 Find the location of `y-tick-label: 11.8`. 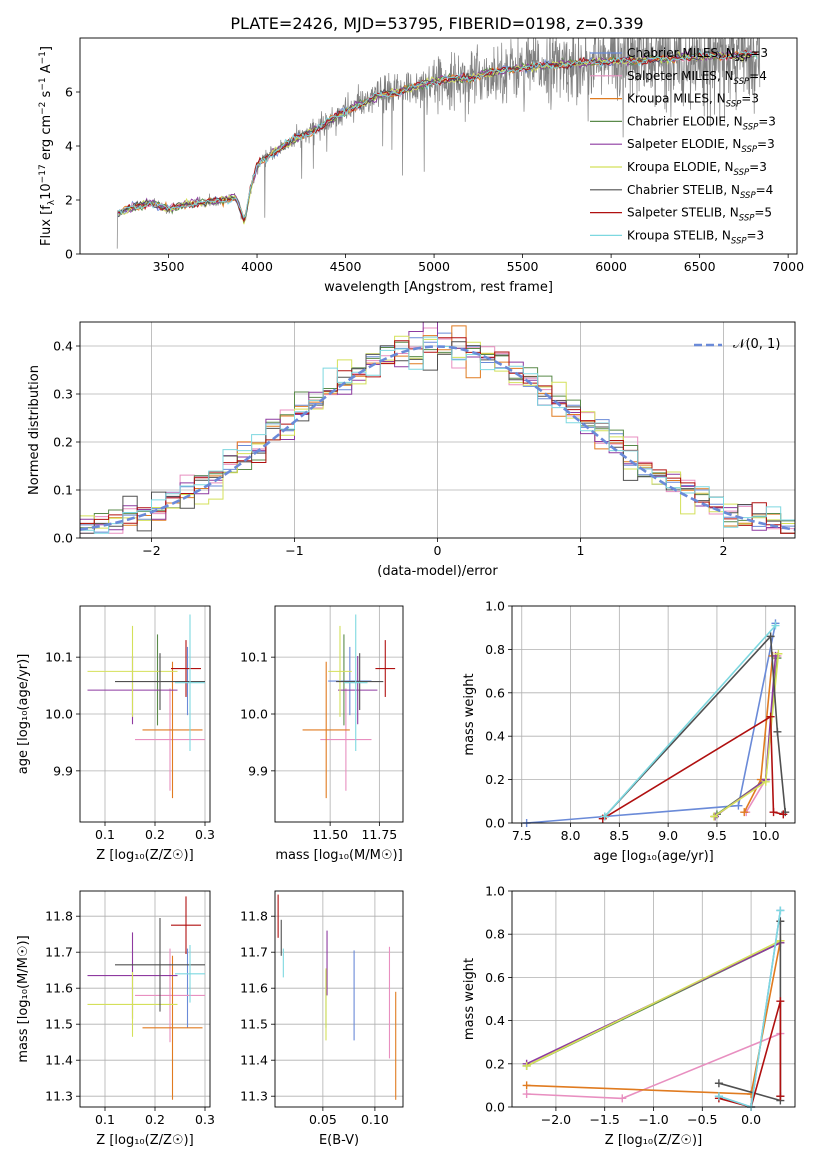

y-tick-label: 11.8 is located at coordinates (254, 916).